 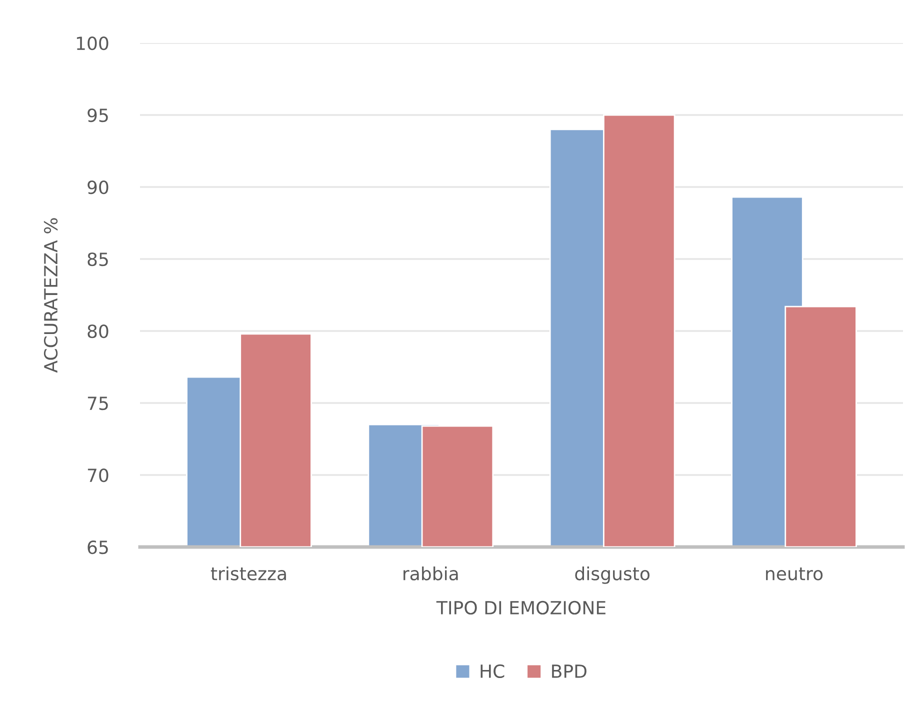 I want to click on y-tick-label: 100, so click(x=92, y=43).